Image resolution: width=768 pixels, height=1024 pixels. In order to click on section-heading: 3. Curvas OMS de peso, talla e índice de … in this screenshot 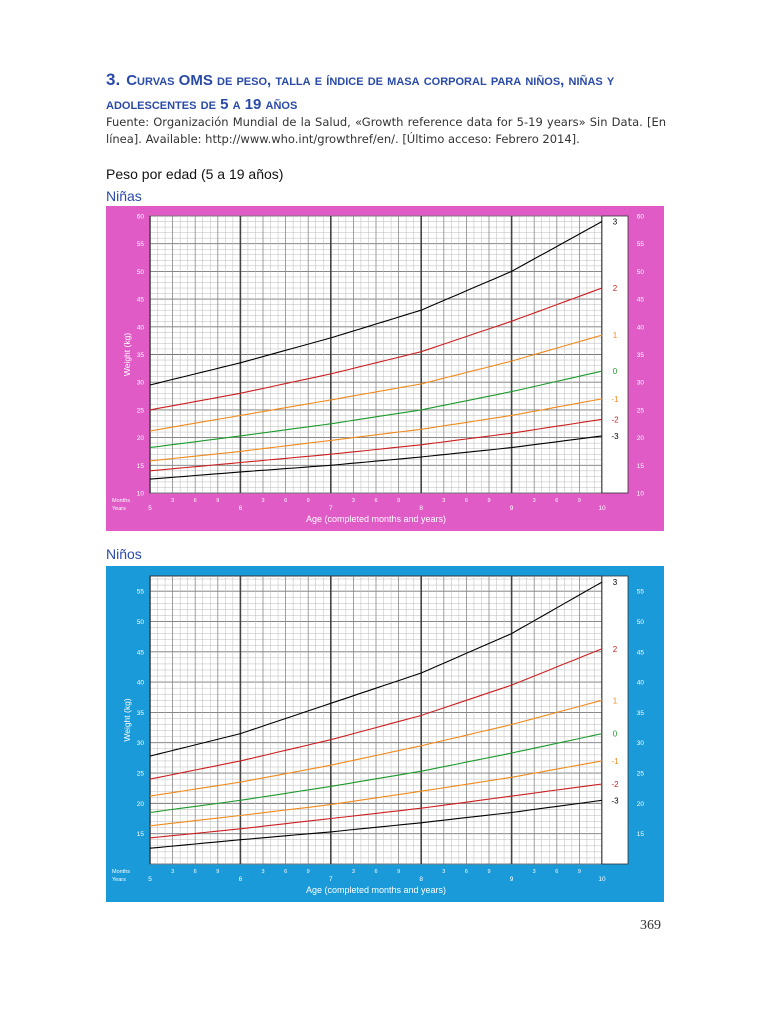, I will do `click(386, 92)`.